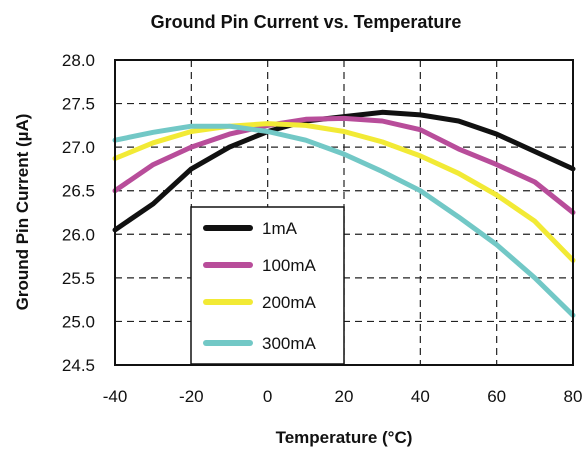 This screenshot has width=587, height=449. Describe the element at coordinates (22, 212) in the screenshot. I see `y-axis-label: Ground Pin Current (µA)` at that location.